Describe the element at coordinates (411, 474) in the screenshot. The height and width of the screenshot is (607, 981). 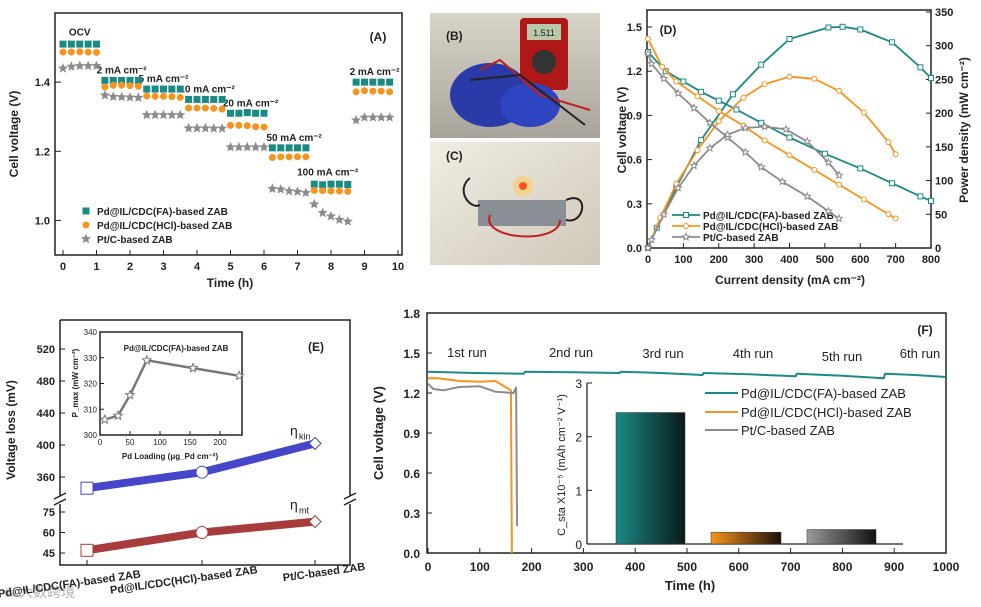
I see `y-tick-label: 0.6` at that location.